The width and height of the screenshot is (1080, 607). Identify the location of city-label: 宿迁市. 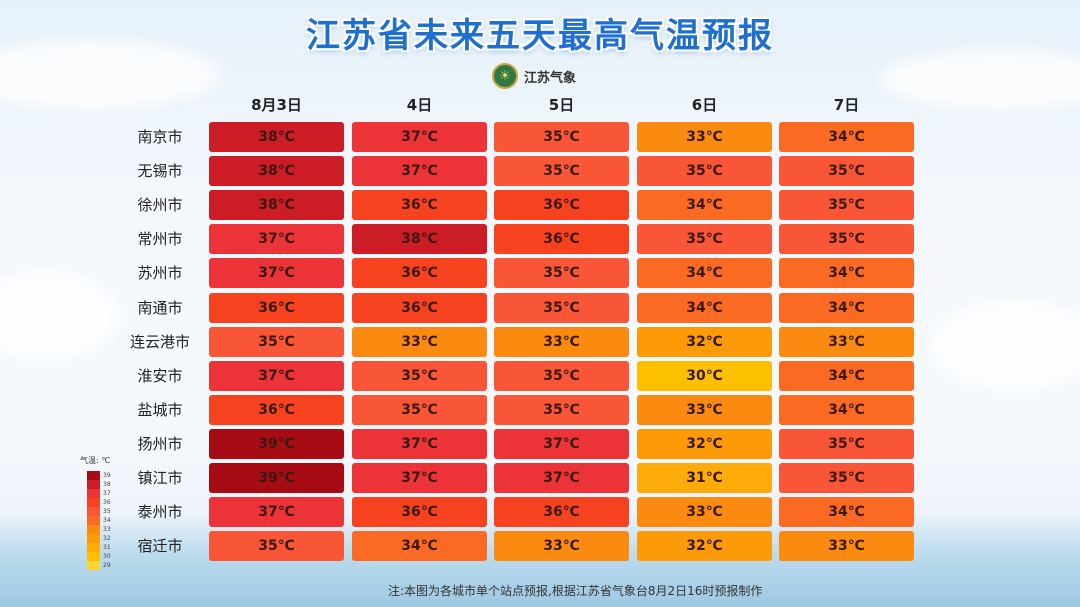
(160, 546).